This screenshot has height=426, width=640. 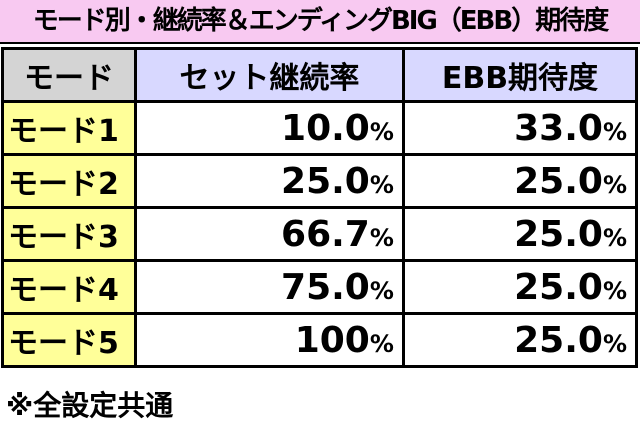 I want to click on table-row: モード1 10.0% 33.0%, so click(x=320, y=128).